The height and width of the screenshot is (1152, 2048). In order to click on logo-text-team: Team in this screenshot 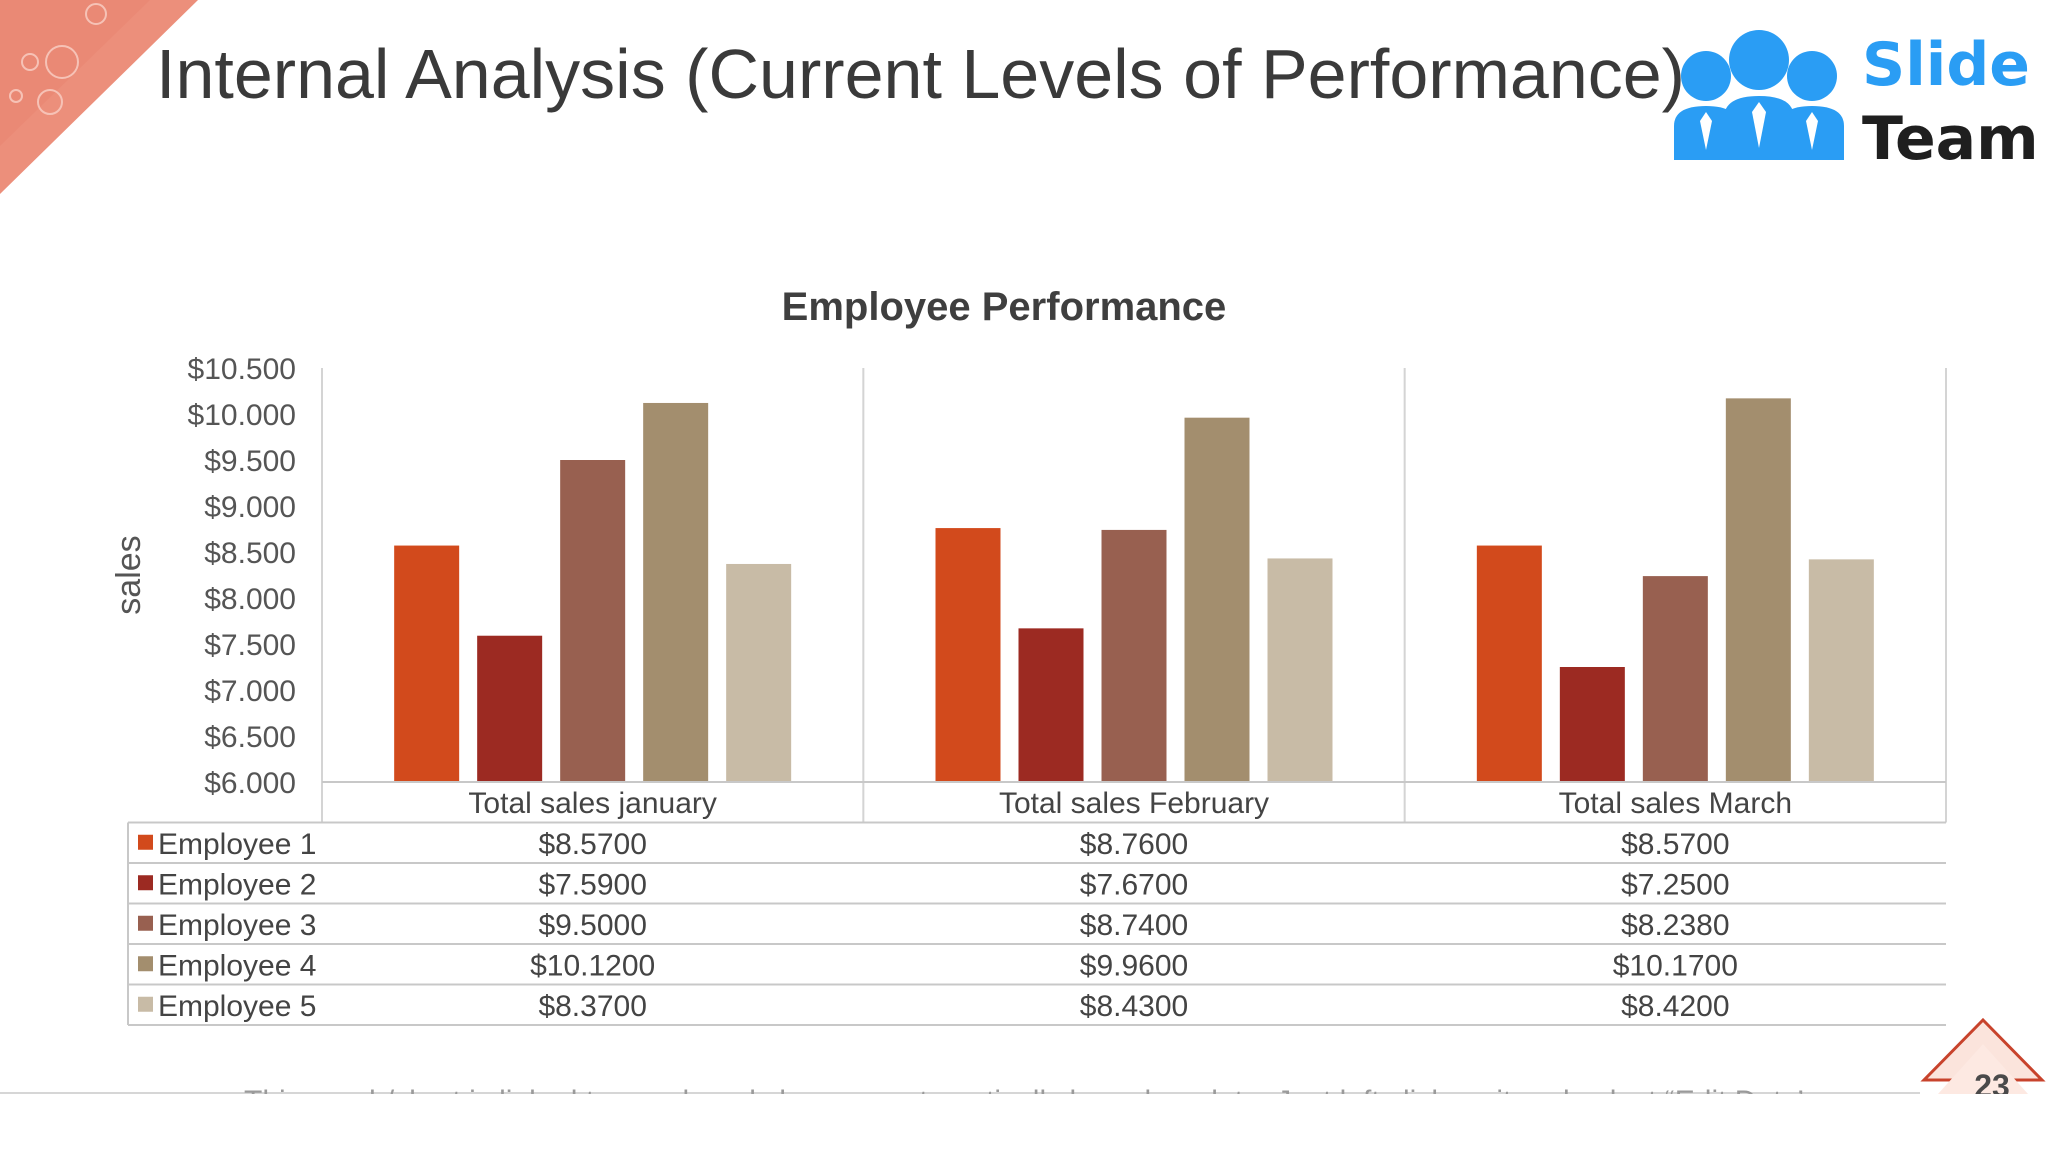, I will do `click(1950, 139)`.